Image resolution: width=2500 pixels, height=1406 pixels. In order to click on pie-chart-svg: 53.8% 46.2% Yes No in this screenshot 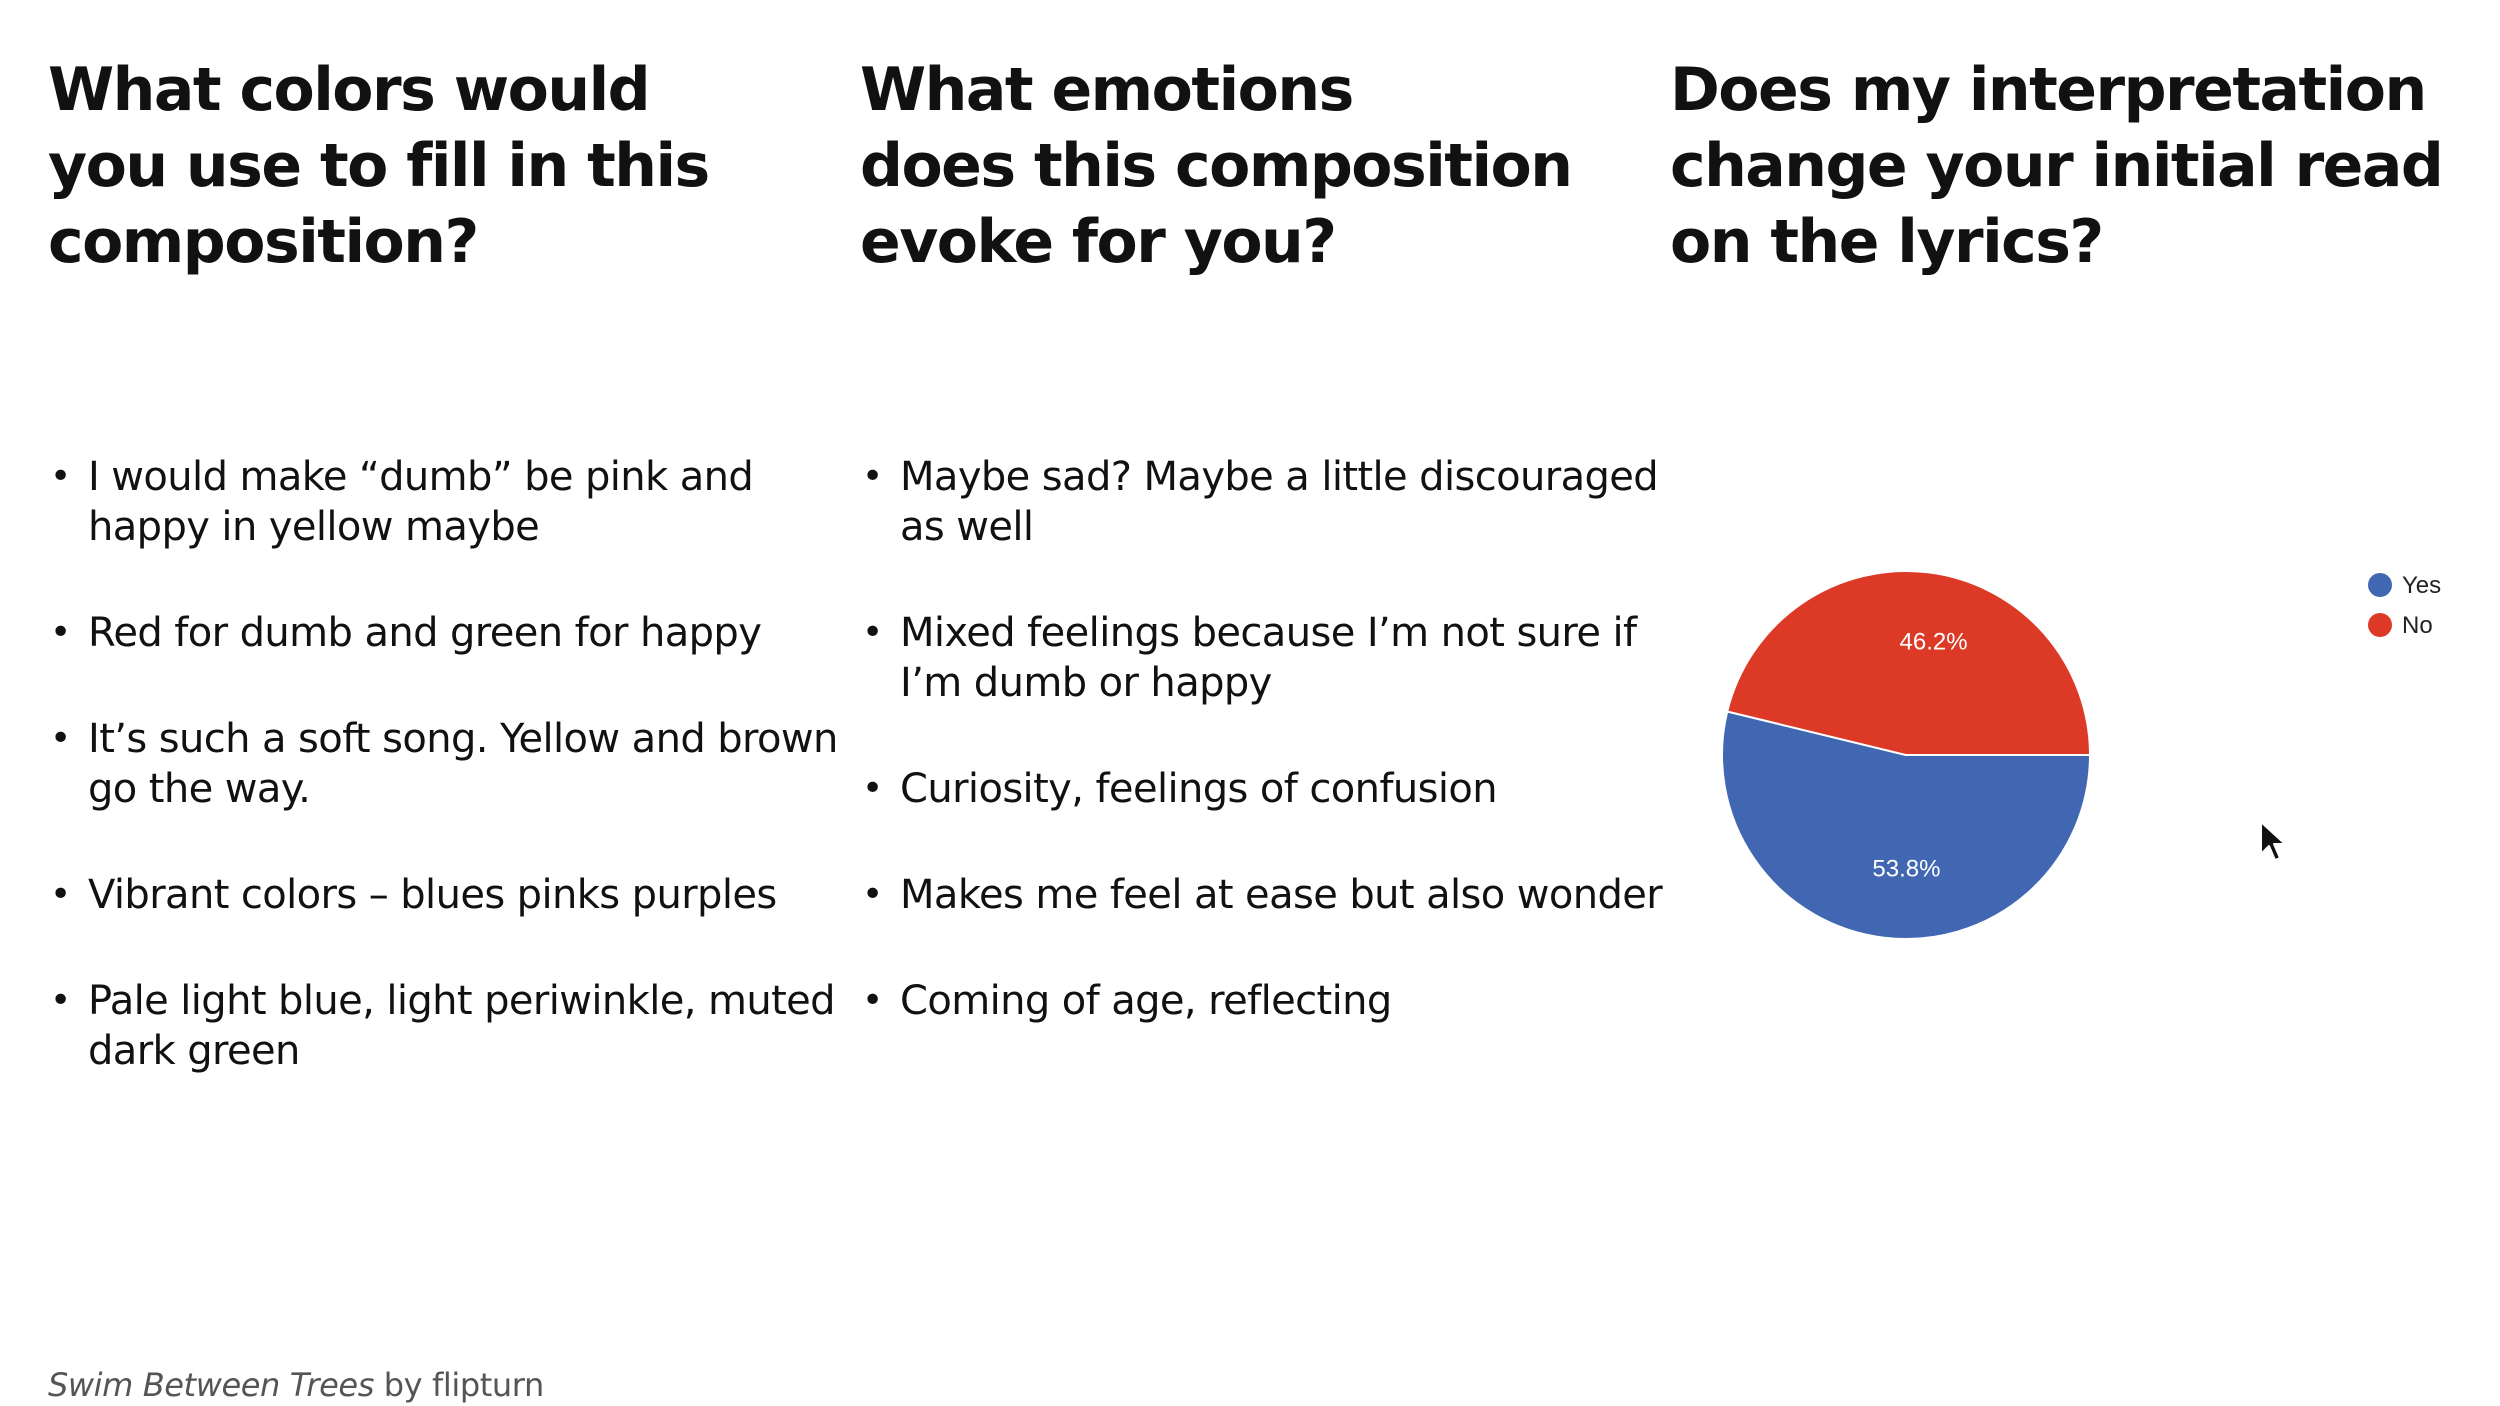, I will do `click(2080, 700)`.